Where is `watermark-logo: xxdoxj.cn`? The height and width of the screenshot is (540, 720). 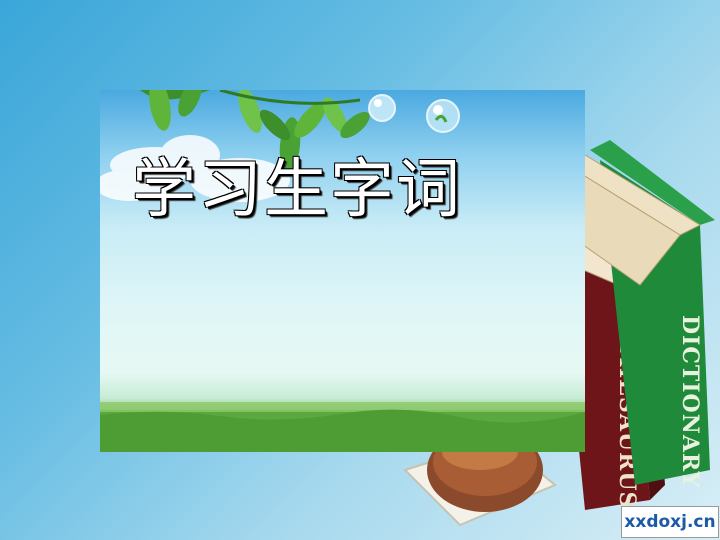
watermark-logo: xxdoxj.cn is located at coordinates (670, 522).